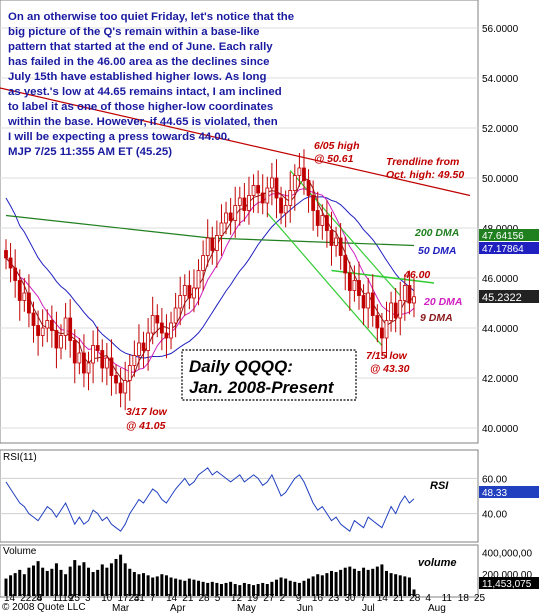  Describe the element at coordinates (500, 379) in the screenshot. I see `price-tick-label: 42.0000` at that location.